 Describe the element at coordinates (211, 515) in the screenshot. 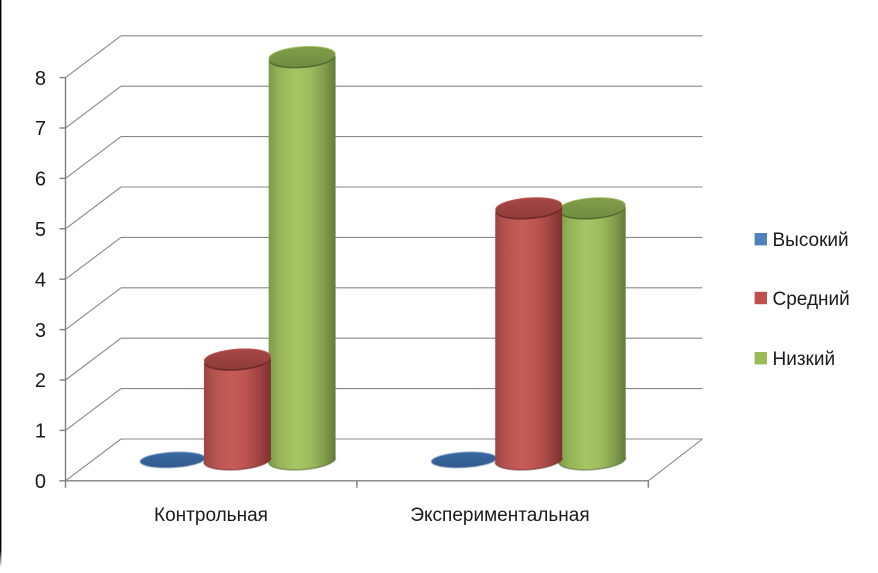

I see `svg-text: Контрольная` at that location.